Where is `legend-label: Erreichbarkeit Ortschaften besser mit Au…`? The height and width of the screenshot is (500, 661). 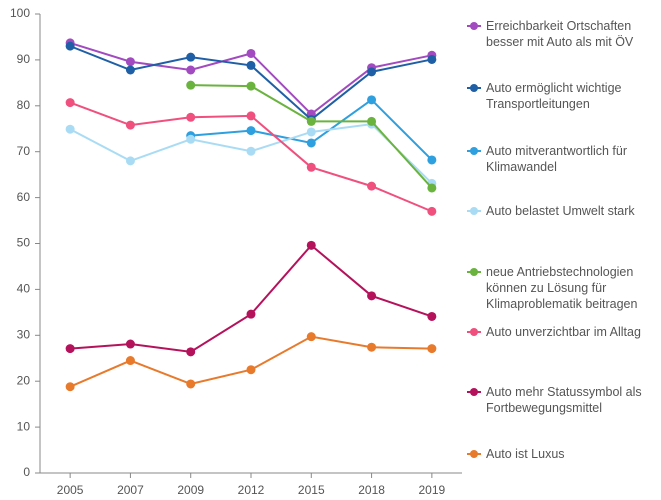 legend-label: Erreichbarkeit Ortschaften besser mit Au… is located at coordinates (560, 34).